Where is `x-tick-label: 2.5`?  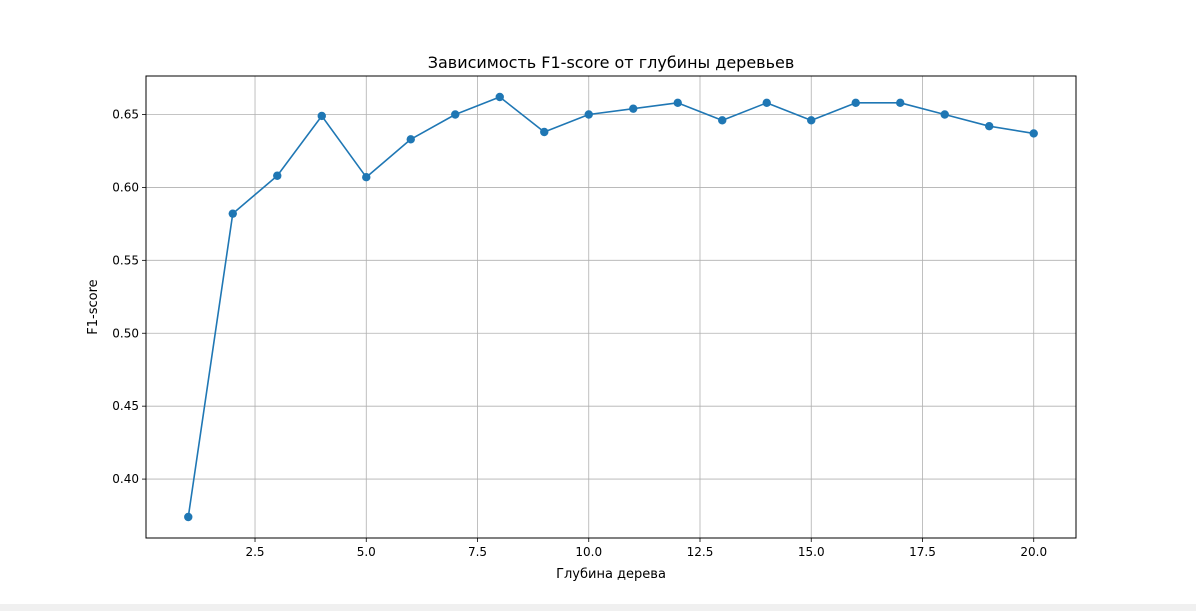 x-tick-label: 2.5 is located at coordinates (254, 552).